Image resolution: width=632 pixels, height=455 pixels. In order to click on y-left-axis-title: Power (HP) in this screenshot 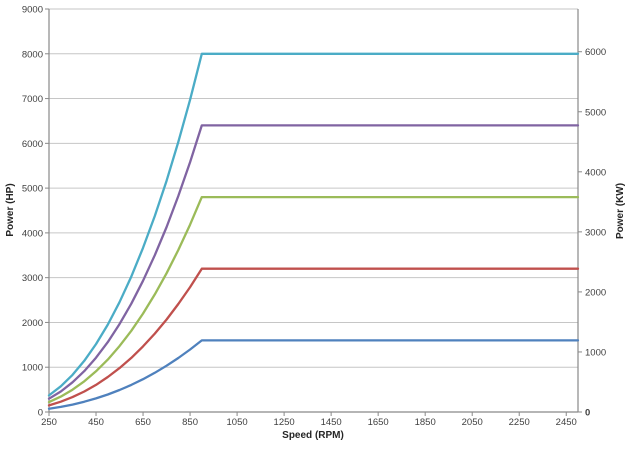, I will do `click(10, 209)`.